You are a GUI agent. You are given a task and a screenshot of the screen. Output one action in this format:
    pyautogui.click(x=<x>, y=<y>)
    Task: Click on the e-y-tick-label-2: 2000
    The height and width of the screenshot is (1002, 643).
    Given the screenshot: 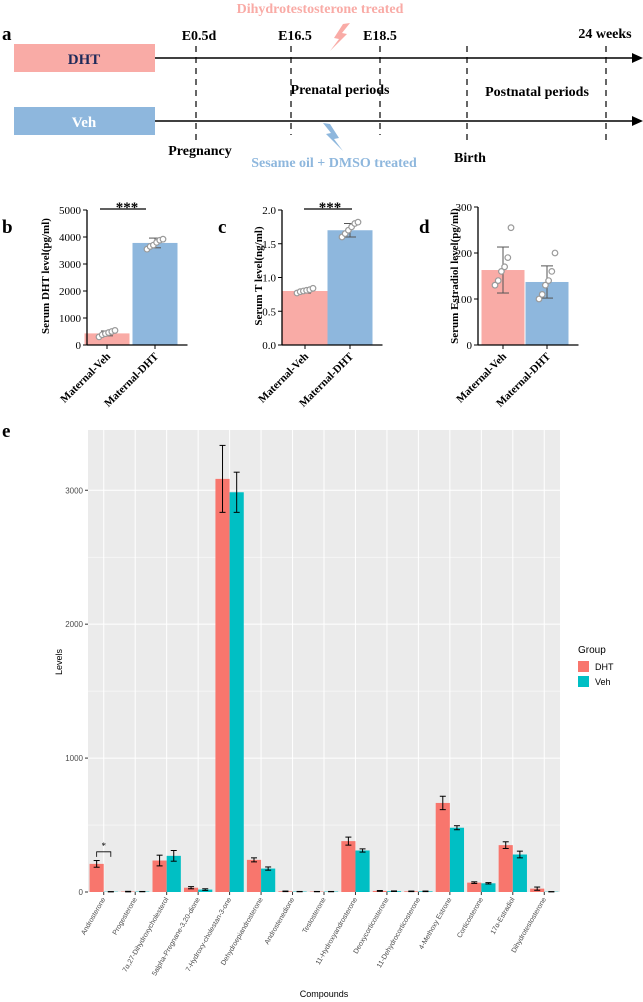 What is the action you would take?
    pyautogui.click(x=74, y=624)
    